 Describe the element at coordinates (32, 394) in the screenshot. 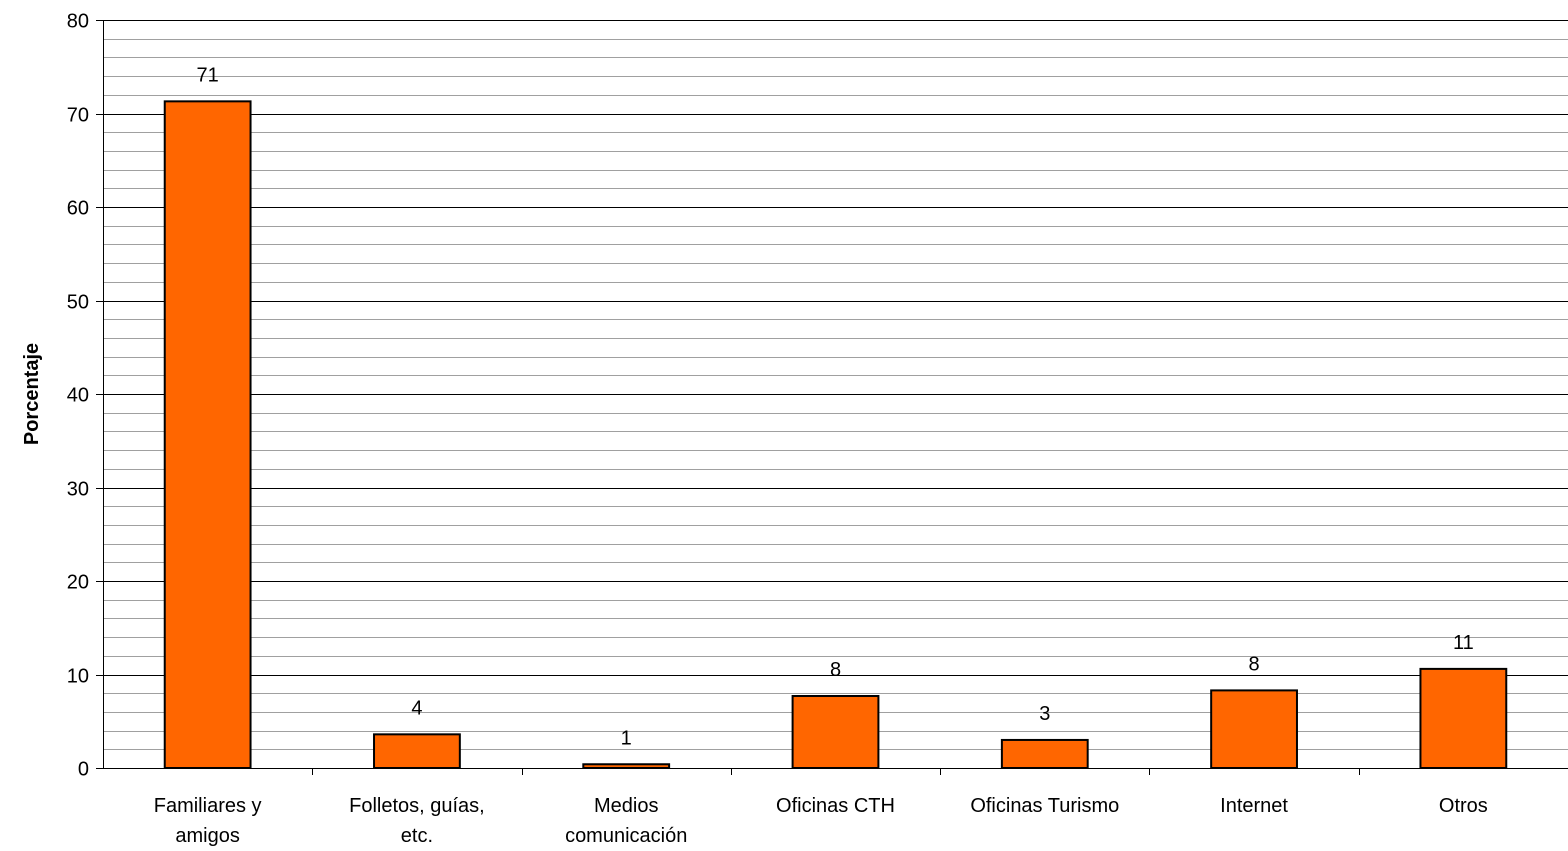

I see `y-axis-title: Porcentaje` at that location.